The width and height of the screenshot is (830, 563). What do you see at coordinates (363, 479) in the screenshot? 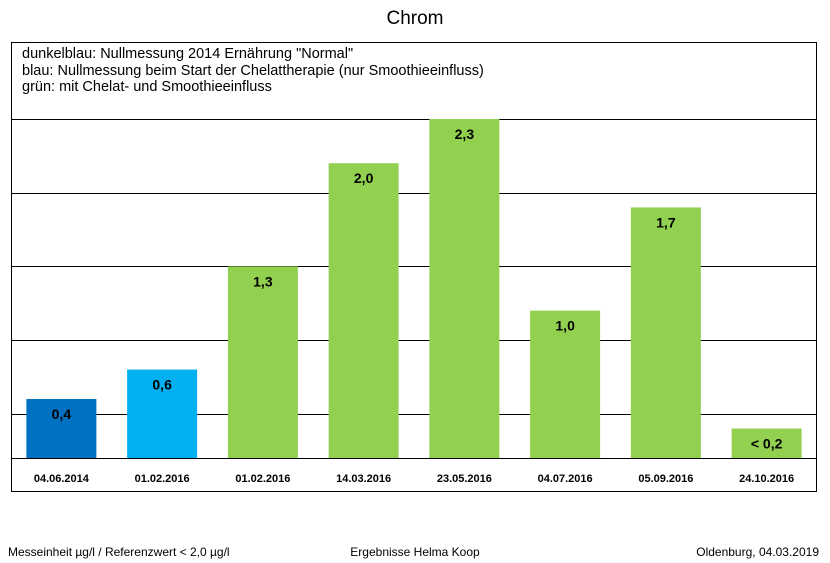
I see `x-tick-label: 14.03.2016` at bounding box center [363, 479].